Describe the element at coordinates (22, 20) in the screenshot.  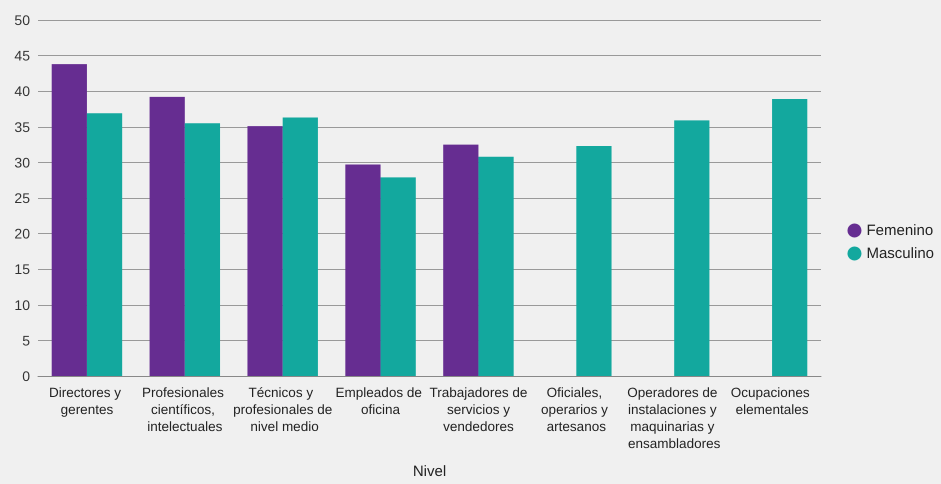
I see `y-tick-label: 50` at that location.